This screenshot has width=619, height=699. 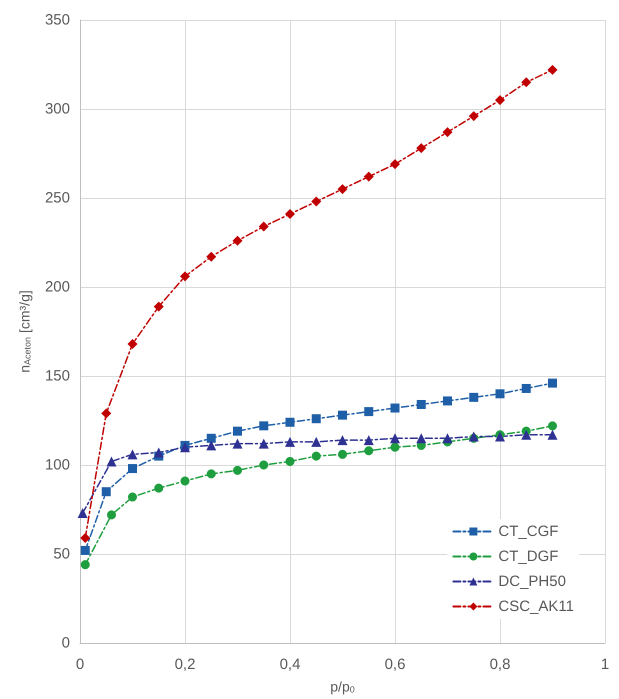 I want to click on y-tick-label: 200, so click(x=57, y=287).